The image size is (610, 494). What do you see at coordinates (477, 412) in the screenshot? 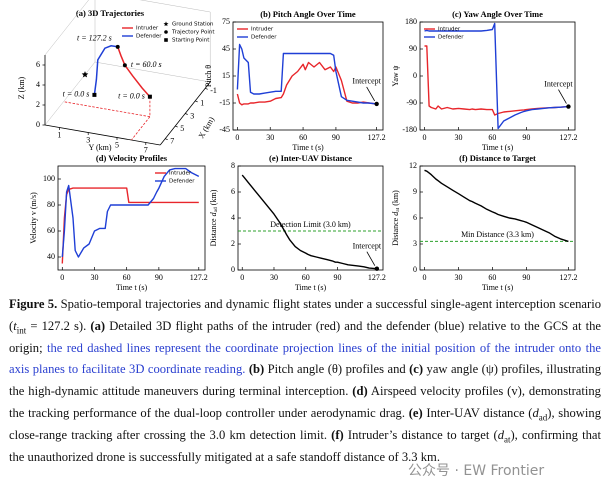
I see `caption-text: Inter-UAV distance (` at bounding box center [477, 412].